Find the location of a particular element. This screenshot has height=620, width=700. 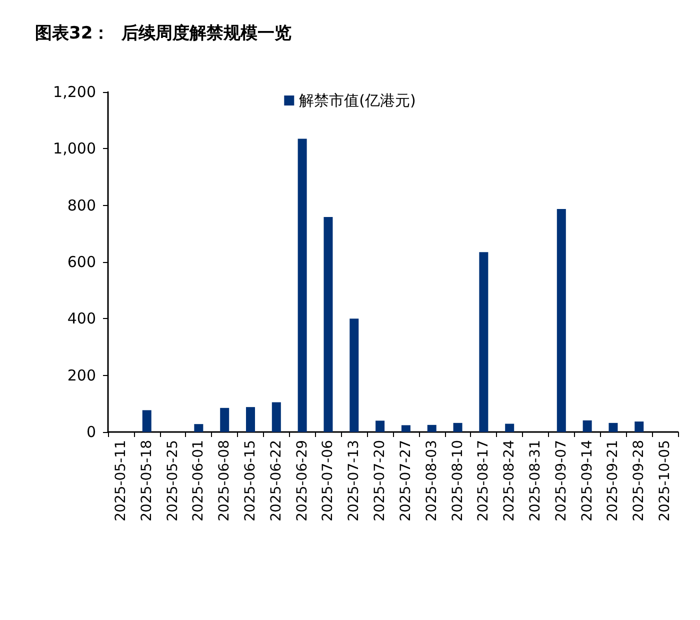

x-tick-label: 2025-07-20 is located at coordinates (380, 481).